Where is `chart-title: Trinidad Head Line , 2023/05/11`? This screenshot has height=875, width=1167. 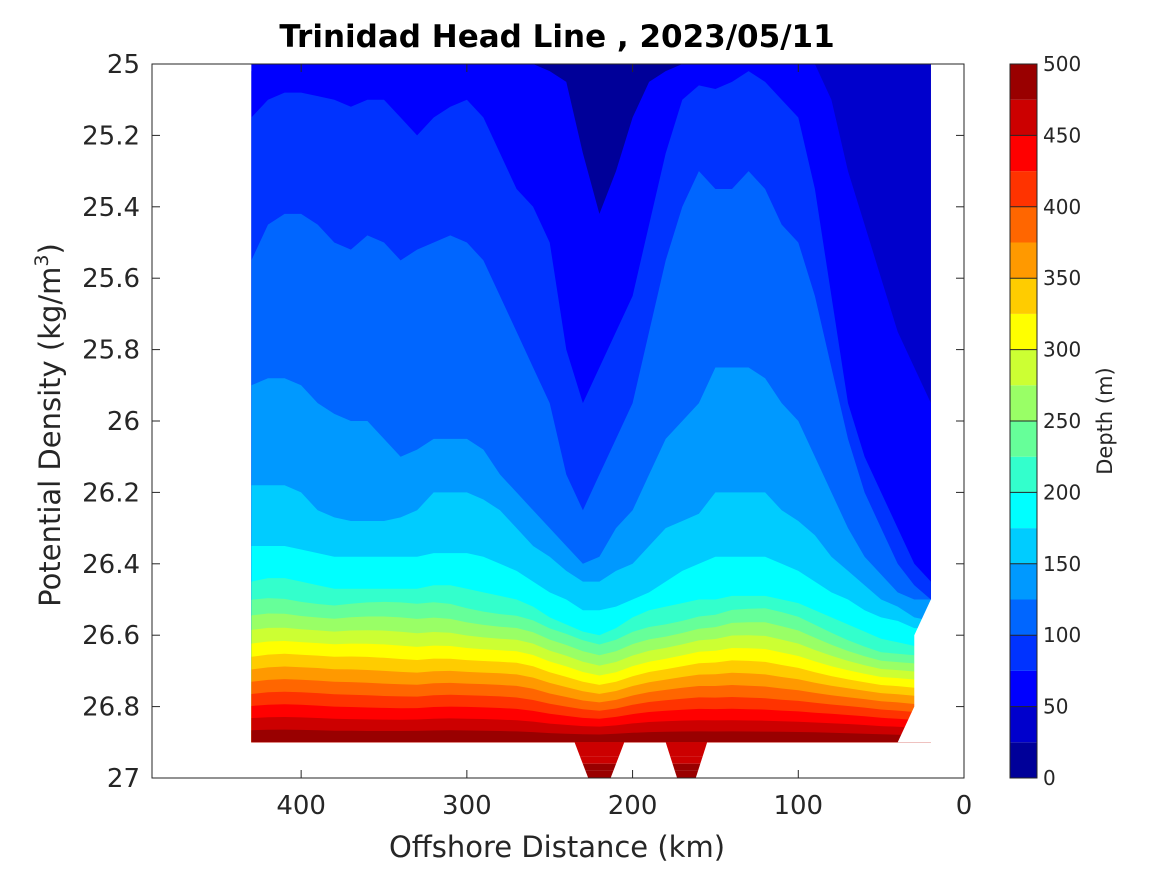 chart-title: Trinidad Head Line , 2023/05/11 is located at coordinates (556, 37).